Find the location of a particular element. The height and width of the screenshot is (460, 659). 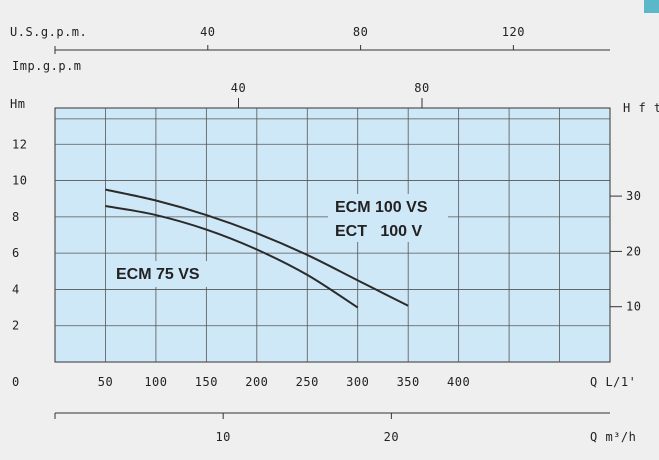

curves-layer is located at coordinates (257, 248).